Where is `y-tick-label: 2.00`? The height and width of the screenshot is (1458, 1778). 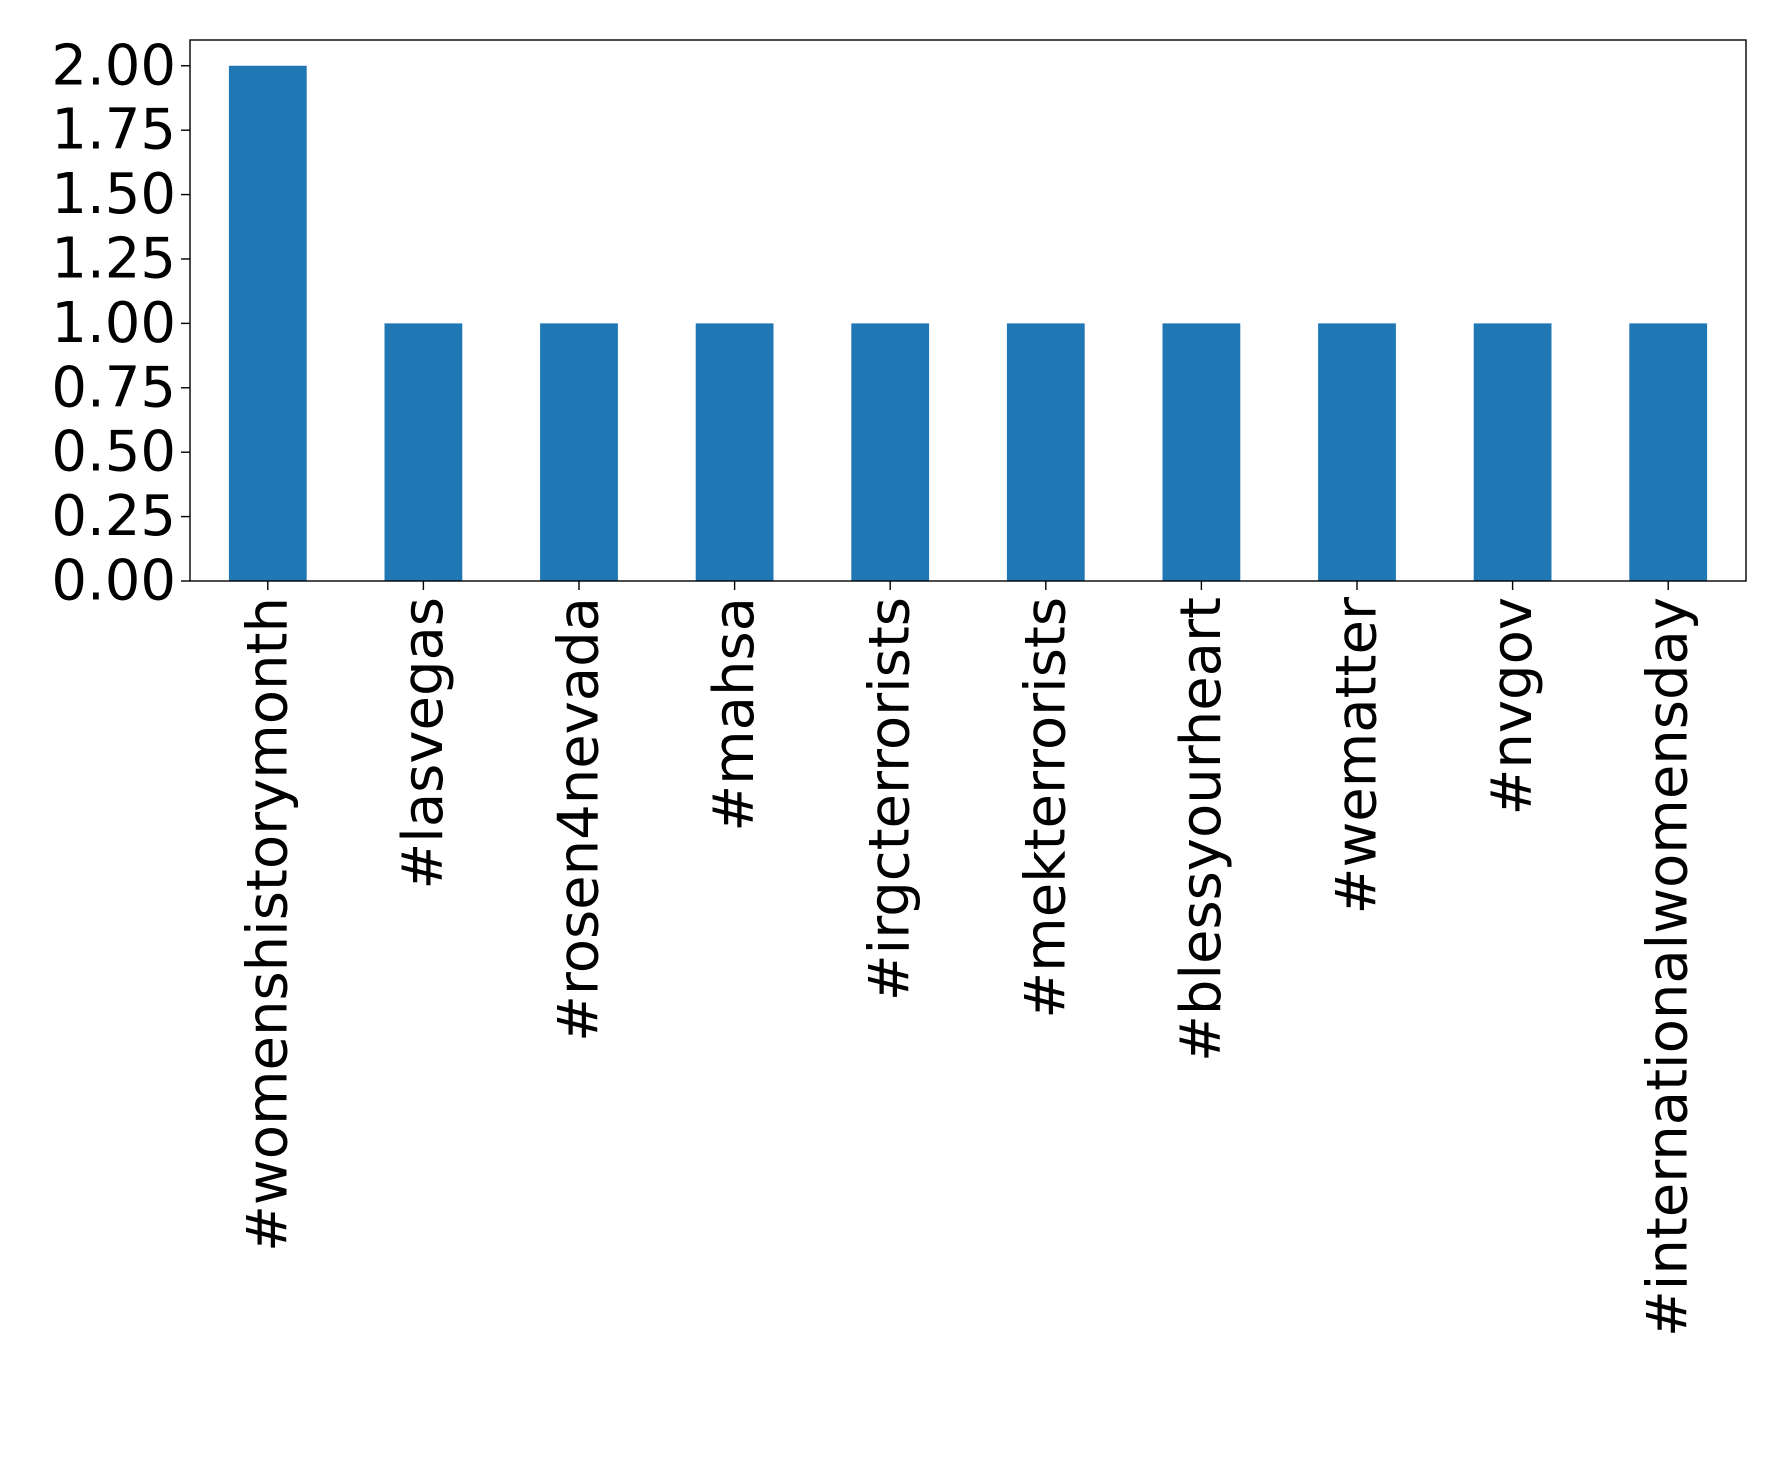 y-tick-label: 2.00 is located at coordinates (113, 65).